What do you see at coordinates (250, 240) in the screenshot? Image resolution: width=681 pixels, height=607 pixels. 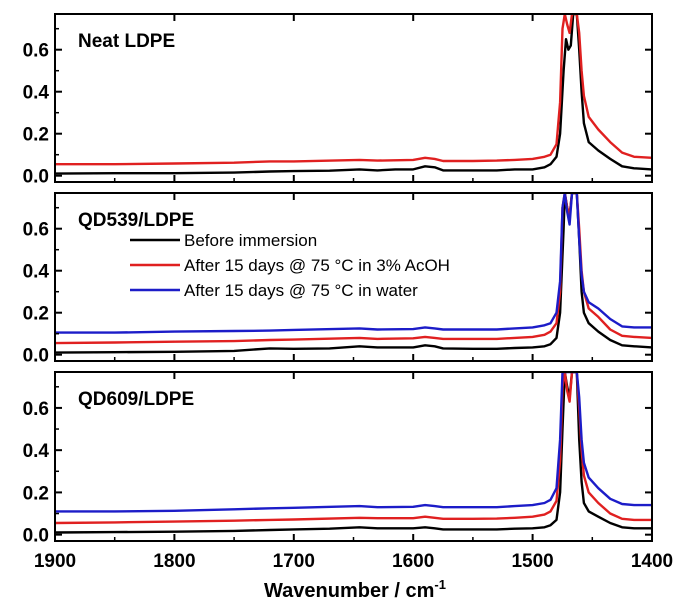 I see `legend-label: Before immersion` at bounding box center [250, 240].